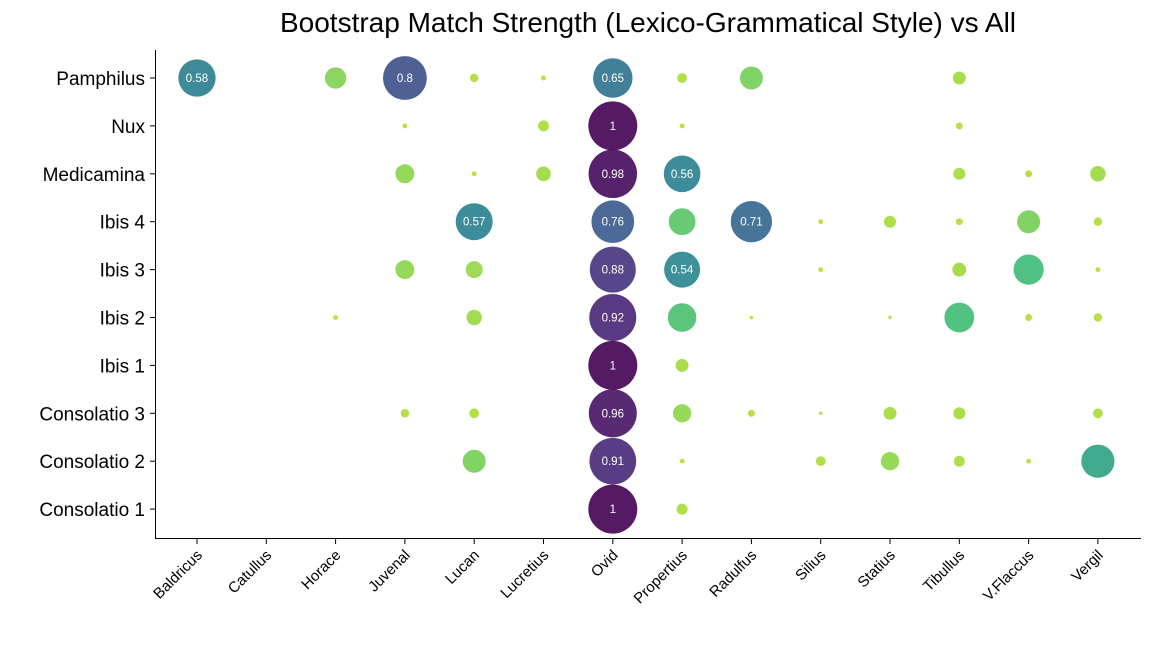 The height and width of the screenshot is (648, 1152). Describe the element at coordinates (92, 462) in the screenshot. I see `y-tick-label-consolatio-2: Consolatio 2` at that location.